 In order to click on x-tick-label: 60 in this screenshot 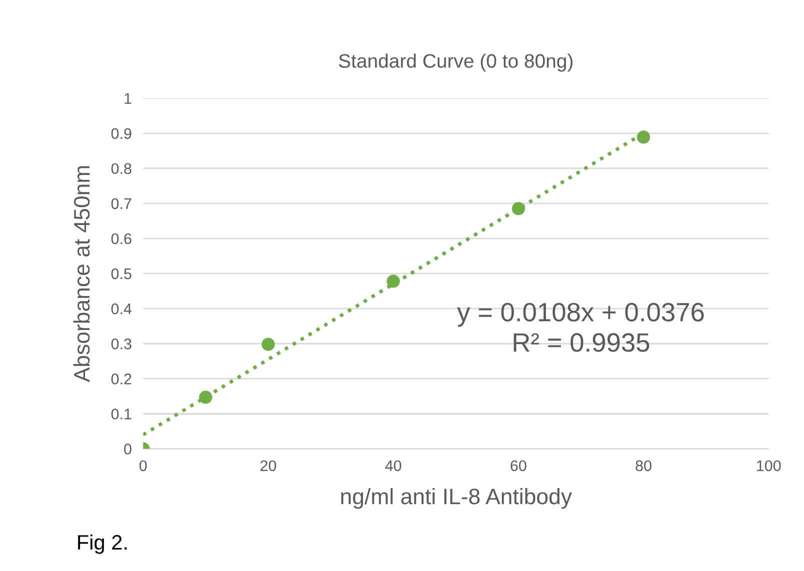, I will do `click(518, 466)`.